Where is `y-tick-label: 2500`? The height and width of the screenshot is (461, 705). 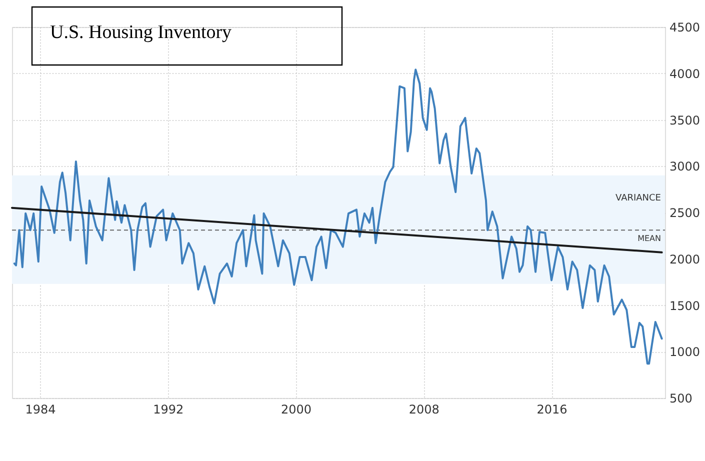
y-tick-label: 2500 is located at coordinates (685, 213).